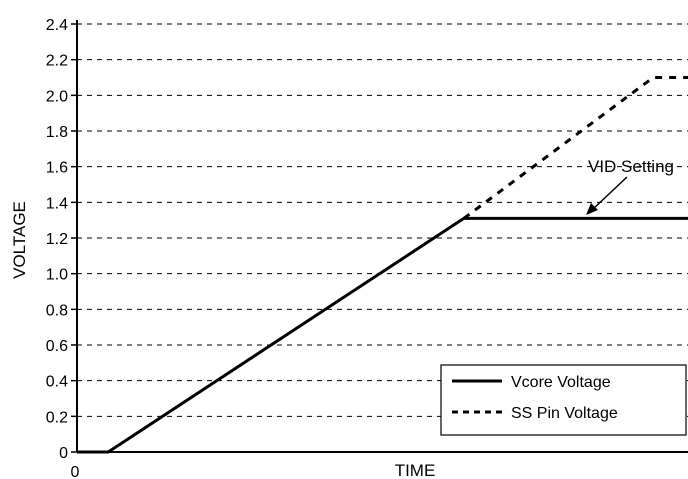 Image resolution: width=688 pixels, height=479 pixels. What do you see at coordinates (75, 471) in the screenshot?
I see `x-tick-label-0: 0` at bounding box center [75, 471].